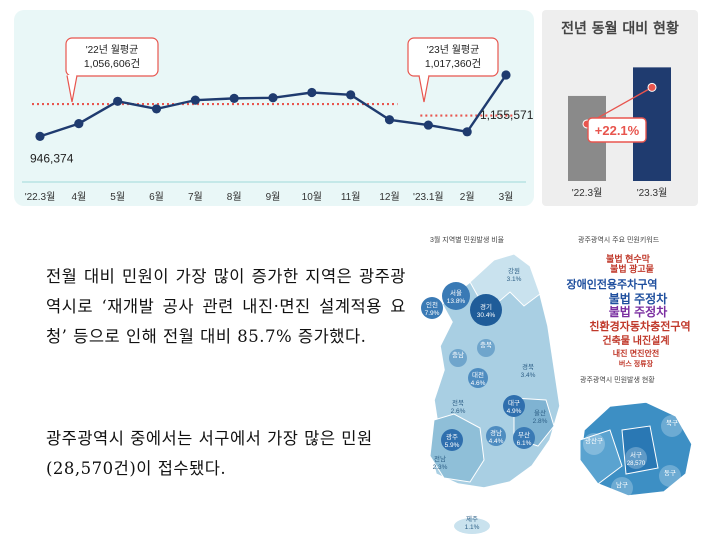 The height and width of the screenshot is (556, 710). What do you see at coordinates (472, 527) in the screenshot?
I see `region-value: 1.1%` at bounding box center [472, 527].